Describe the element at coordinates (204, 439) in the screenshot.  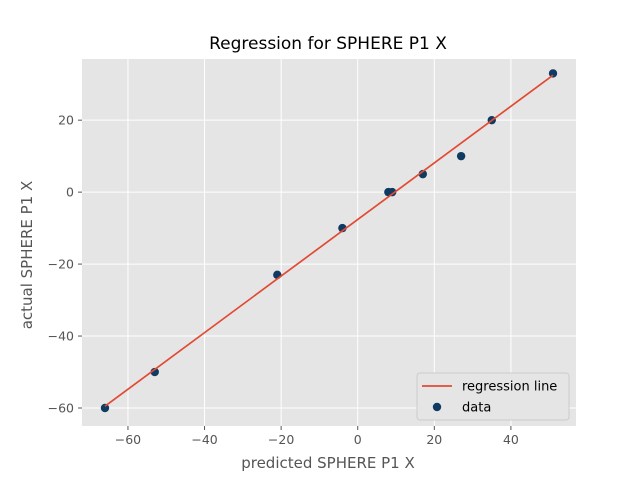
I see `x-tick-label: −40` at that location.